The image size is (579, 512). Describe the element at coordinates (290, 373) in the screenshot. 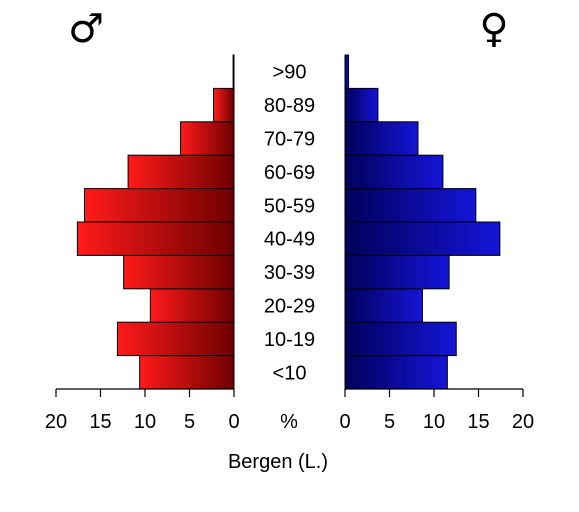

I see `age-group-label-0: <10` at that location.